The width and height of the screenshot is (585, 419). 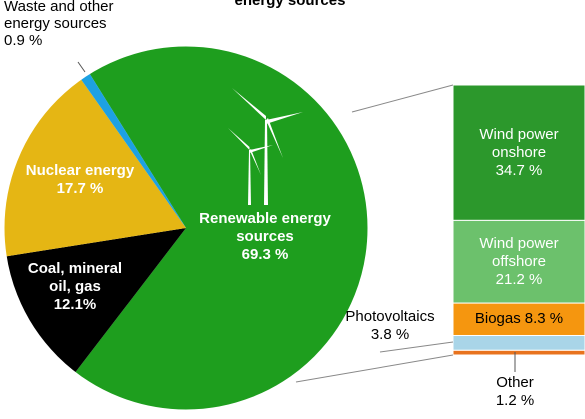 I want to click on label-part: Other, so click(x=515, y=382).